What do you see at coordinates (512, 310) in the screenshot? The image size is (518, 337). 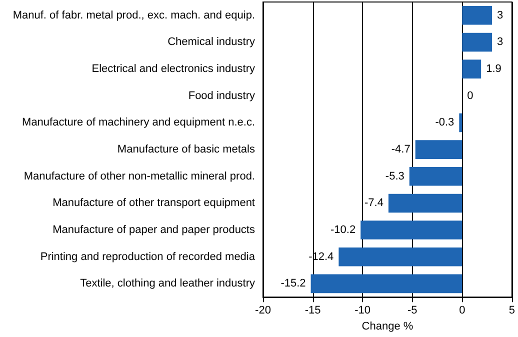 I see `x-tick-label: 5` at bounding box center [512, 310].